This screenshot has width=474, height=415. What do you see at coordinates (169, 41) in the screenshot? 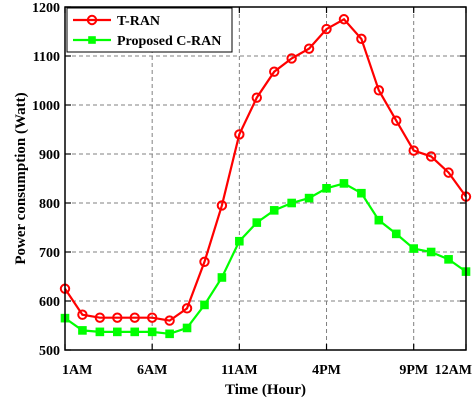
I see `legend-label: Proposed C-RAN` at bounding box center [169, 41].